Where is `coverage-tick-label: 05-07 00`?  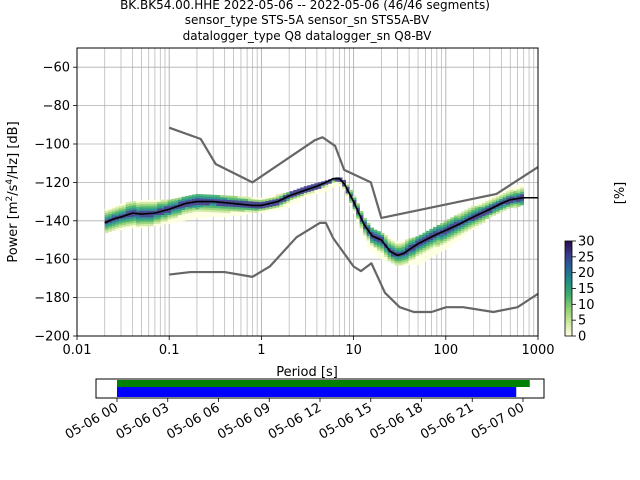
coverage-tick-label: 05-07 00 is located at coordinates (498, 421).